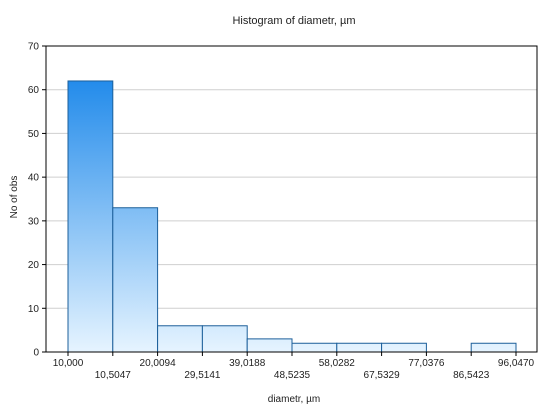 The height and width of the screenshot is (417, 550). Describe the element at coordinates (34, 221) in the screenshot. I see `y-tick-label: 30` at that location.